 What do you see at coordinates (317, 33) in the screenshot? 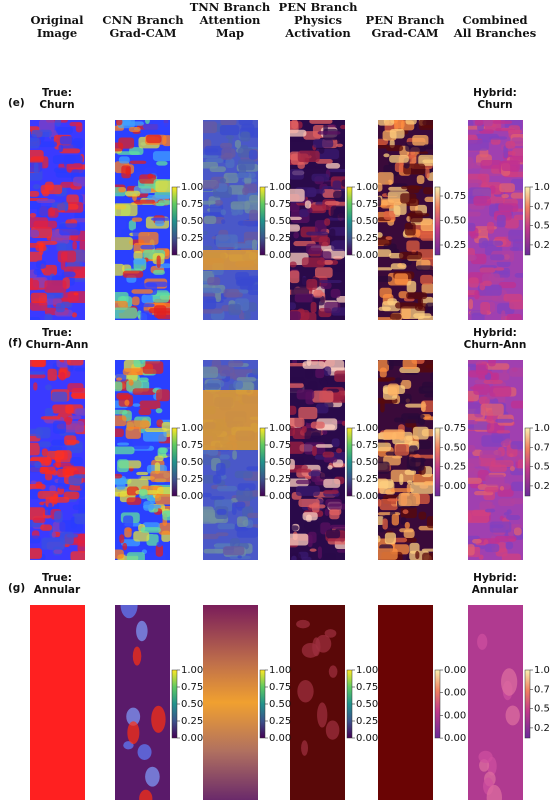
I see `column-header: Activation` at bounding box center [317, 33].